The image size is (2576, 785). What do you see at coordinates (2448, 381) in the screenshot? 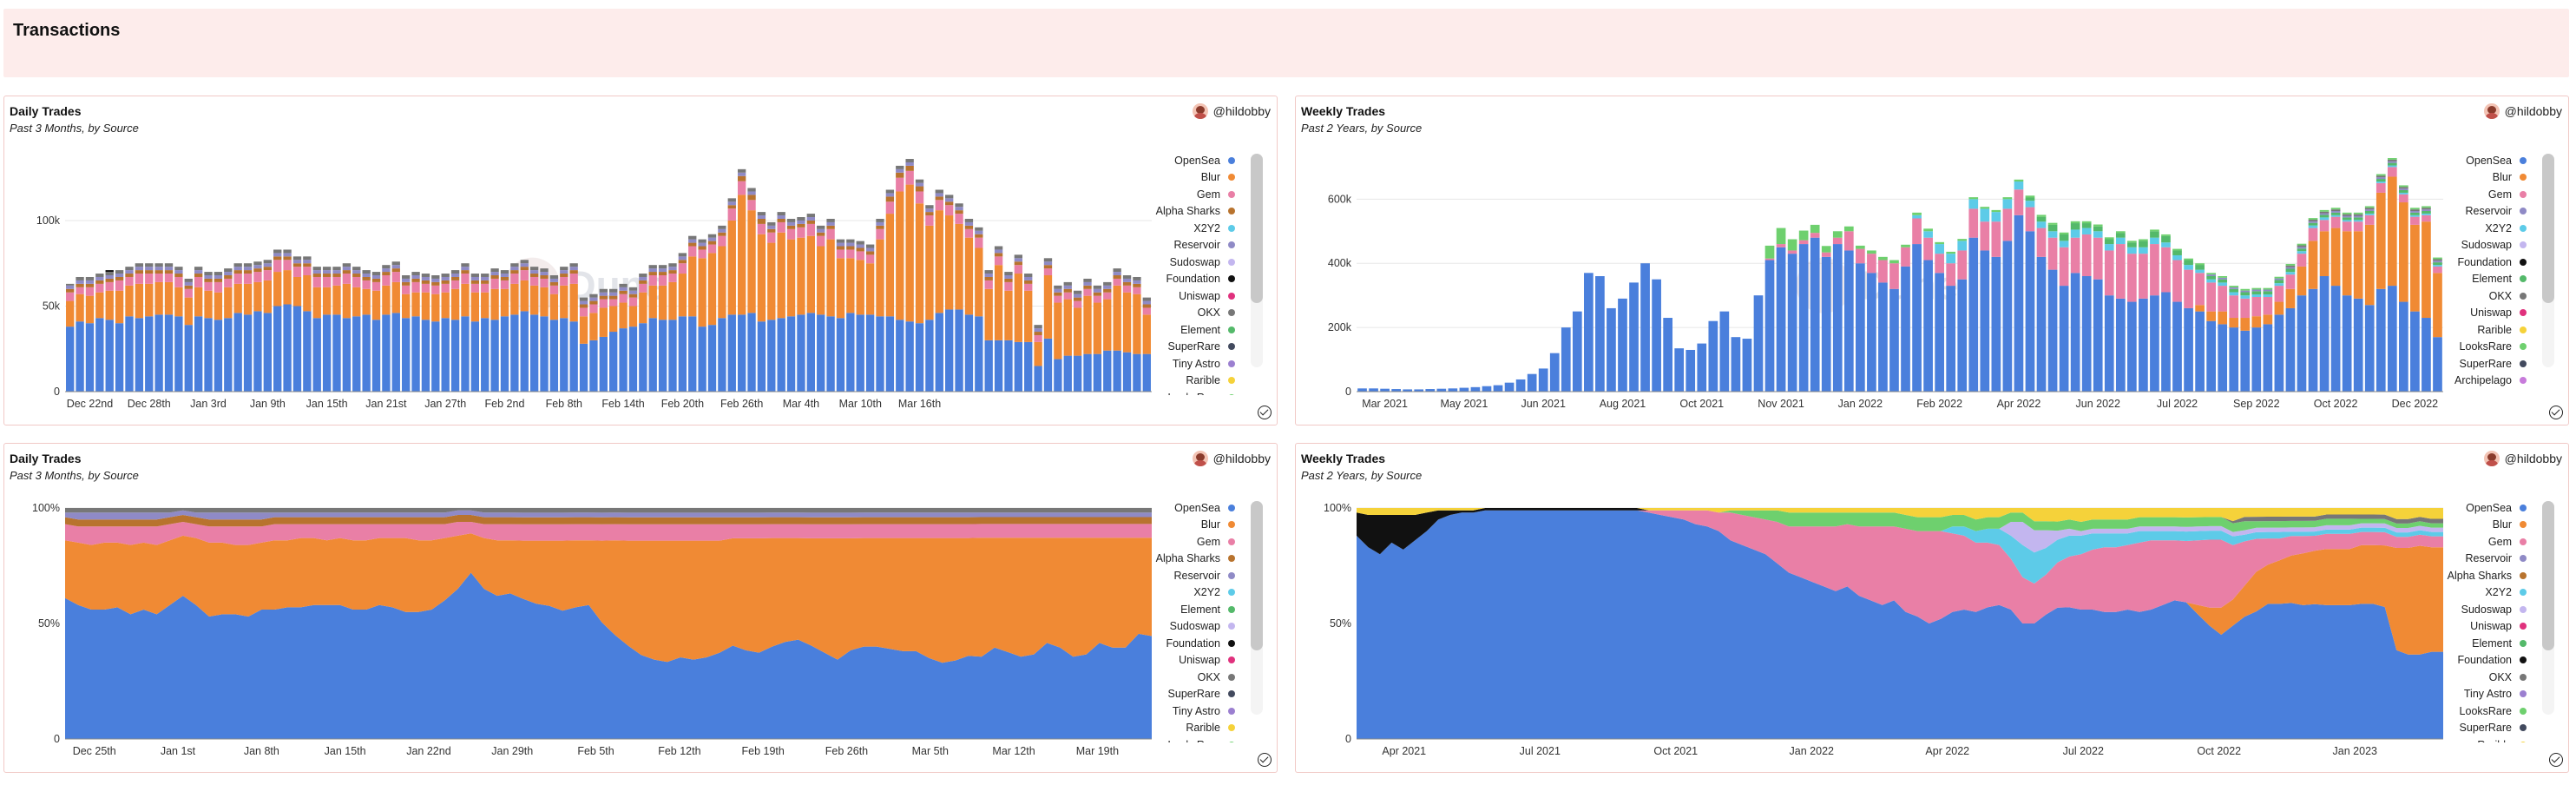
I see `legend-item: Archipelago` at bounding box center [2448, 381].